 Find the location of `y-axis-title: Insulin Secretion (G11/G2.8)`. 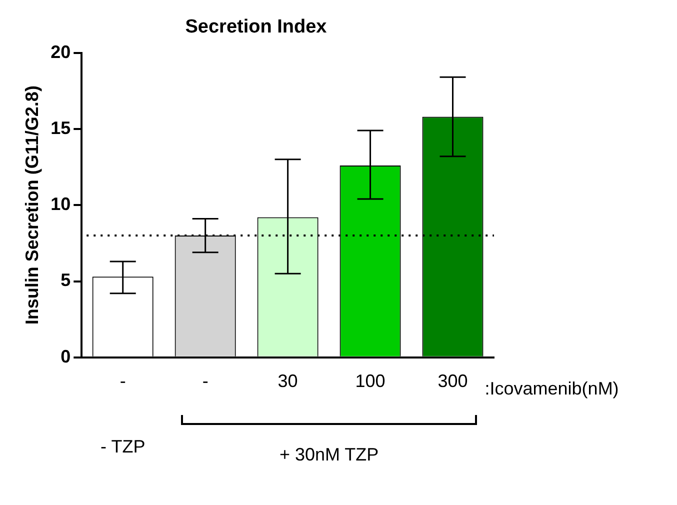

y-axis-title: Insulin Secretion (G11/G2.8) is located at coordinates (32, 205).